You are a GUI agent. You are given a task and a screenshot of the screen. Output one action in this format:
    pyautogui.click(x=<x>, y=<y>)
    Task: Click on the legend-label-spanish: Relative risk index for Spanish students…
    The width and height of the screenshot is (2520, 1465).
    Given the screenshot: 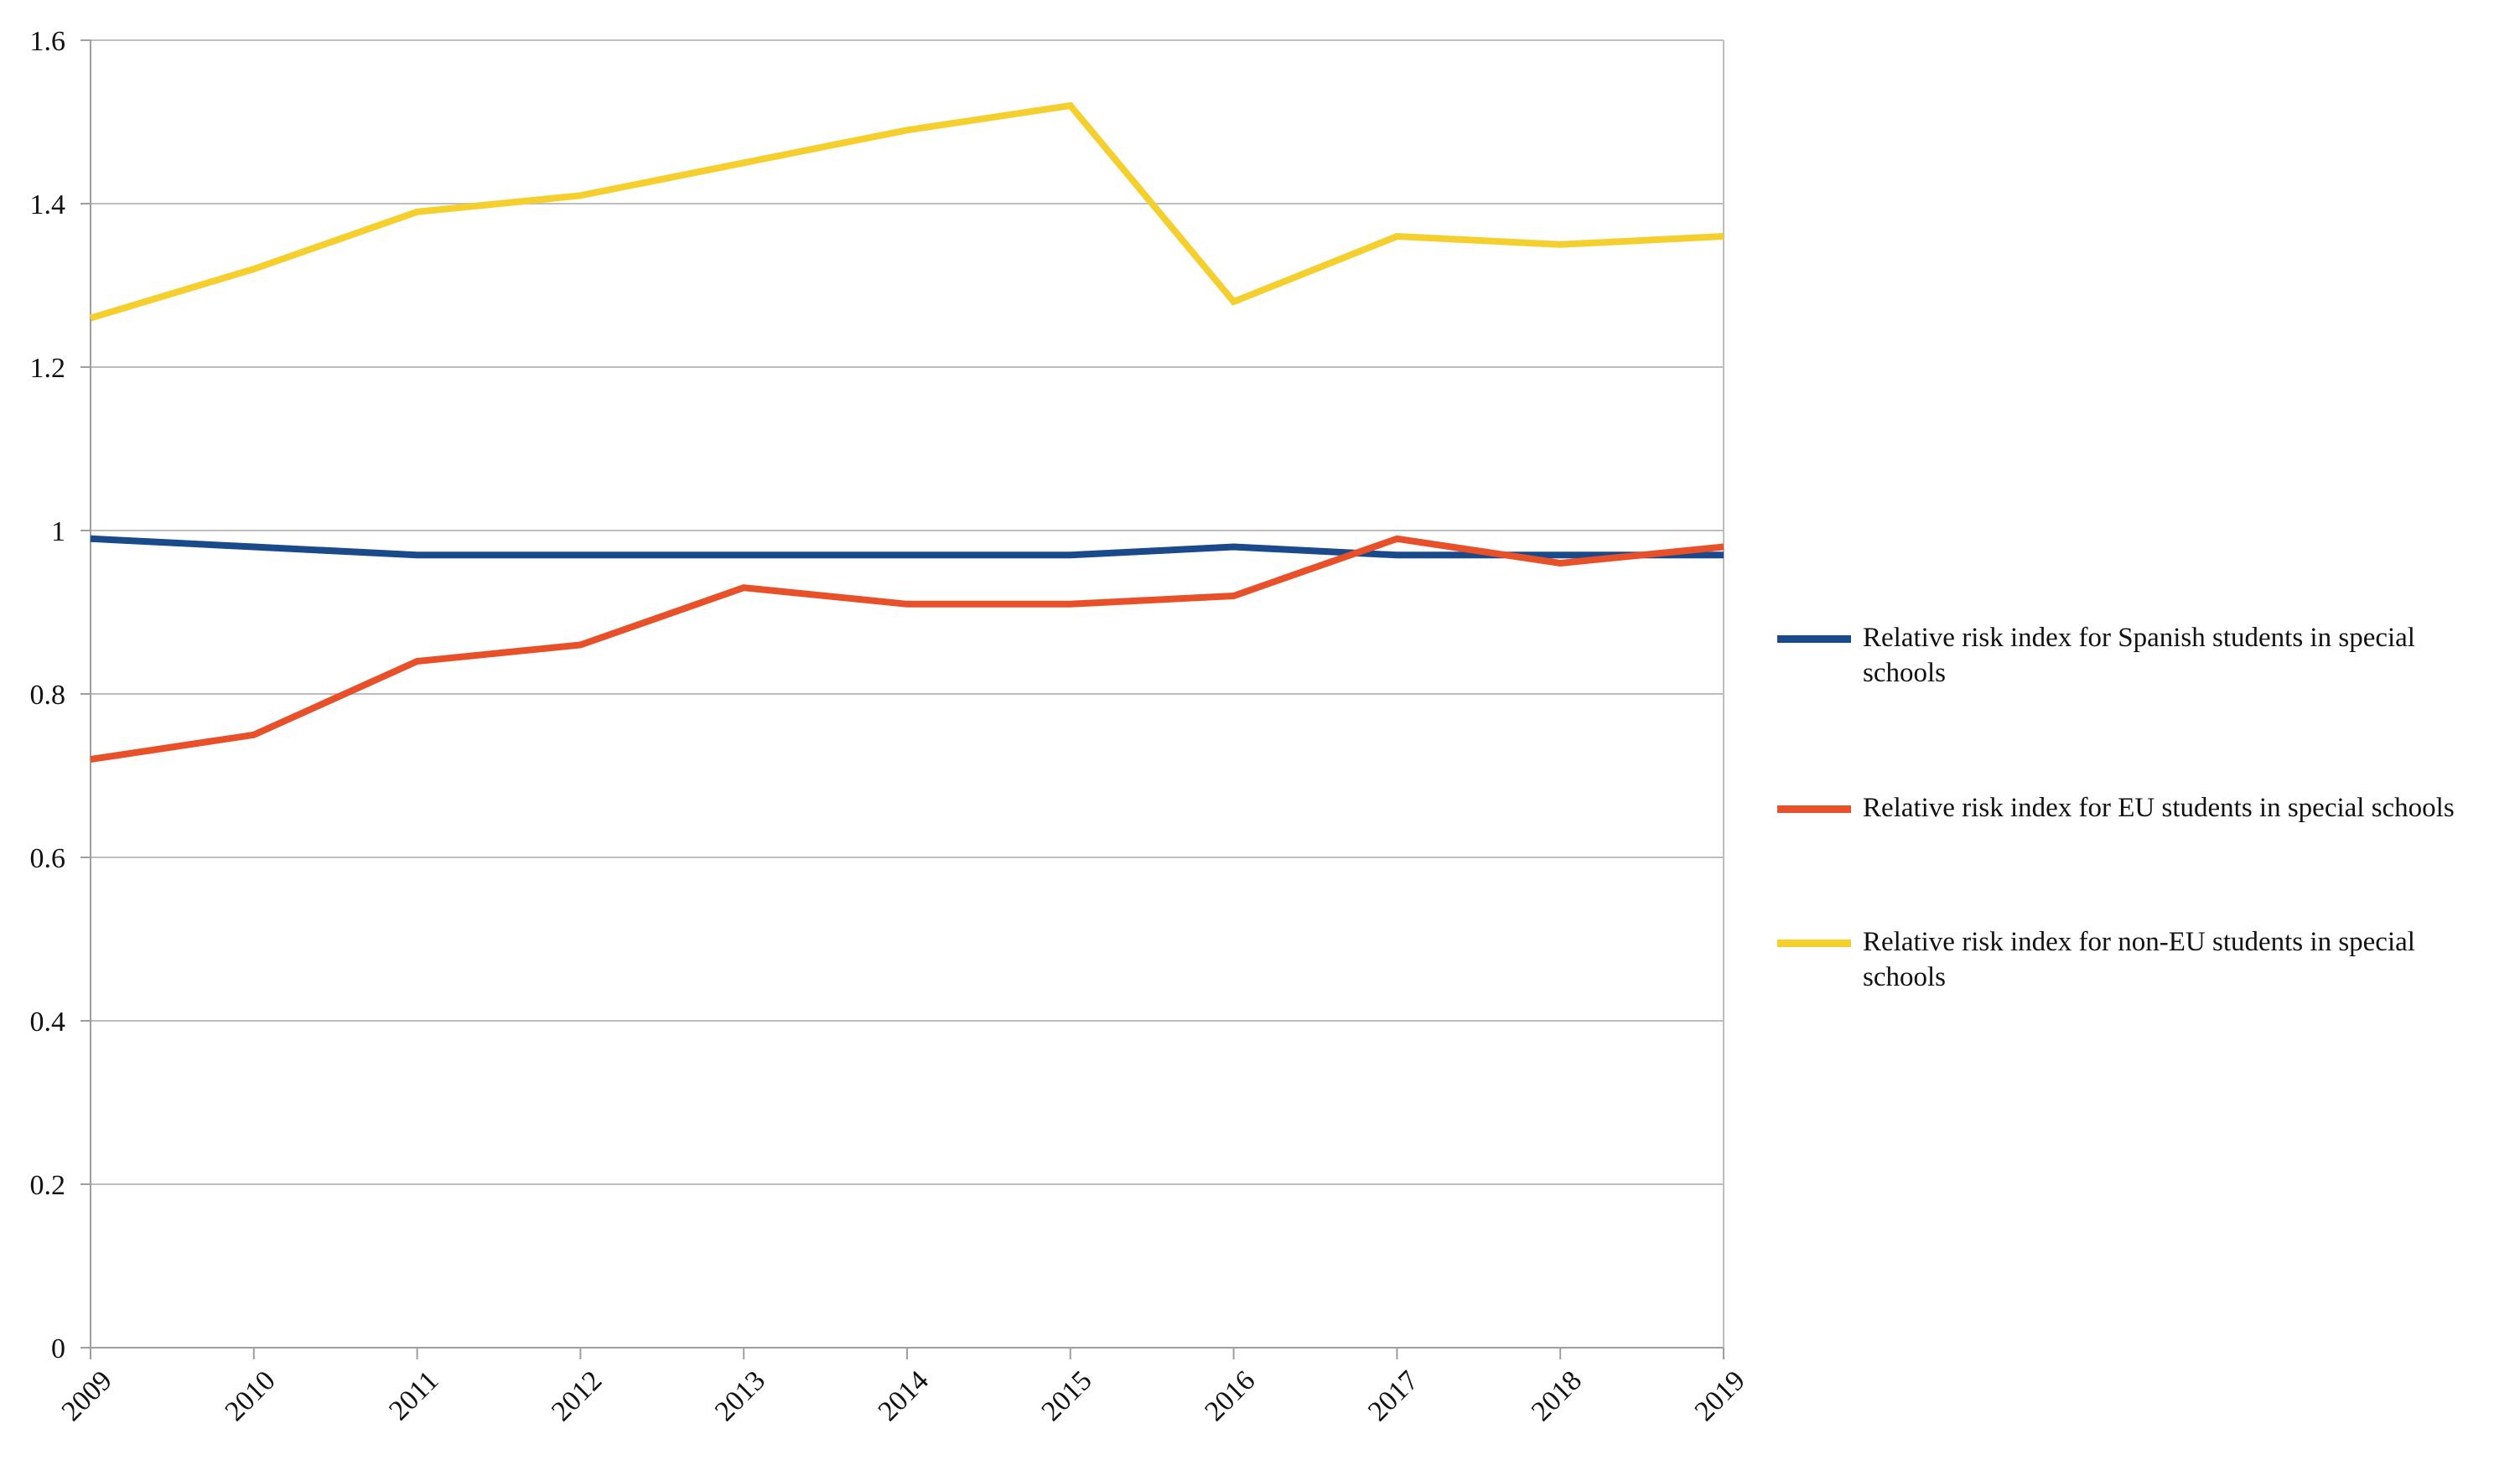 What is the action you would take?
    pyautogui.click(x=2139, y=656)
    